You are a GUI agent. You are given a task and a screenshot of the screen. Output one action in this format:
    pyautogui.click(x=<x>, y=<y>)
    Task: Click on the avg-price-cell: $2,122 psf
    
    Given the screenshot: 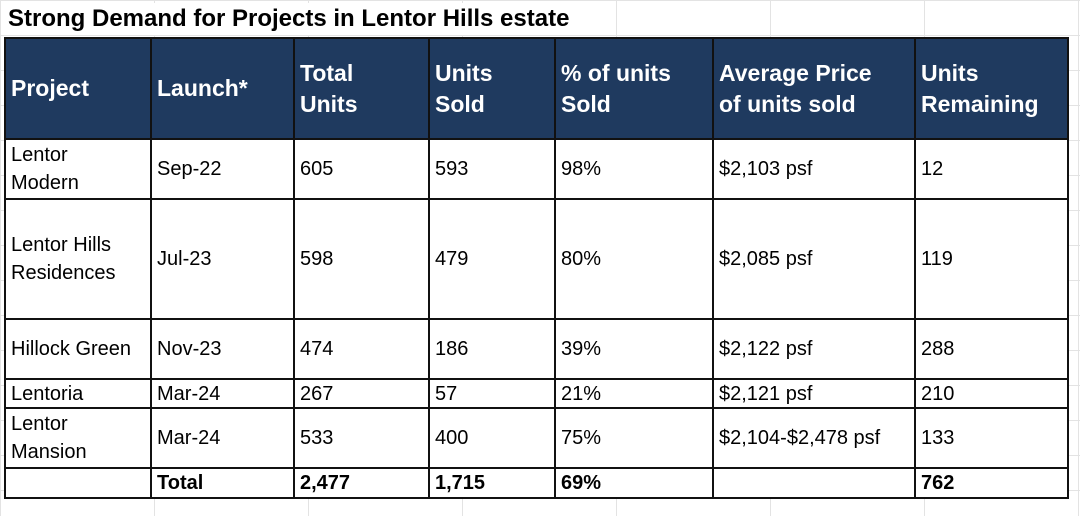 What is the action you would take?
    pyautogui.click(x=814, y=349)
    